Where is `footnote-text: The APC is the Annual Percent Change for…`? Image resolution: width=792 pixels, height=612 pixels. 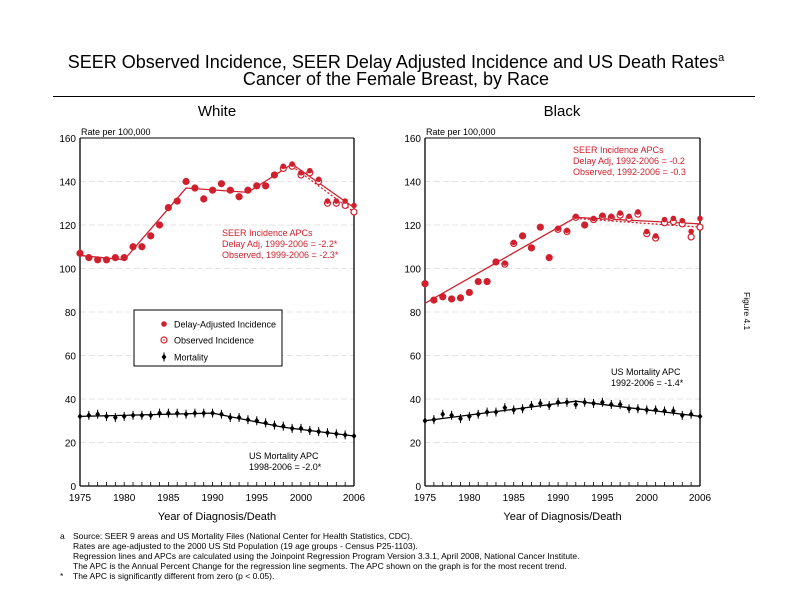
footnote-text: The APC is the Annual Percent Change for… is located at coordinates (320, 566).